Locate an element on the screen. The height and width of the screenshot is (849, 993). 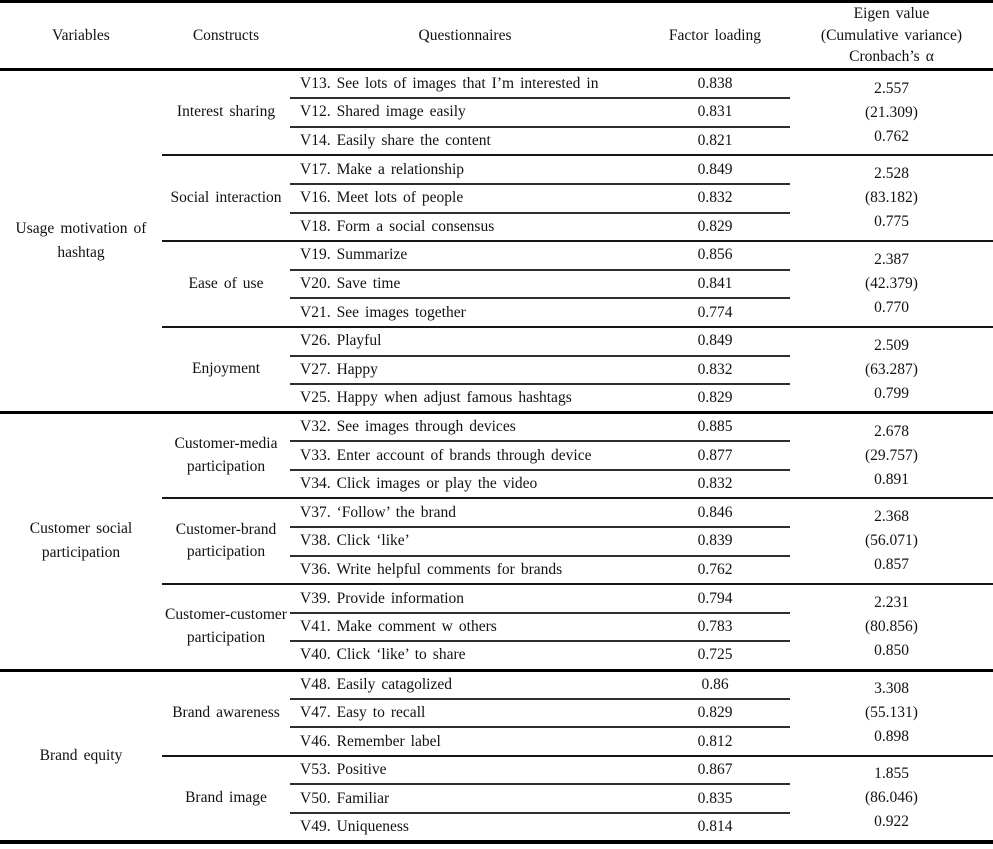
eigen-value: 2.557 is located at coordinates (891, 88).